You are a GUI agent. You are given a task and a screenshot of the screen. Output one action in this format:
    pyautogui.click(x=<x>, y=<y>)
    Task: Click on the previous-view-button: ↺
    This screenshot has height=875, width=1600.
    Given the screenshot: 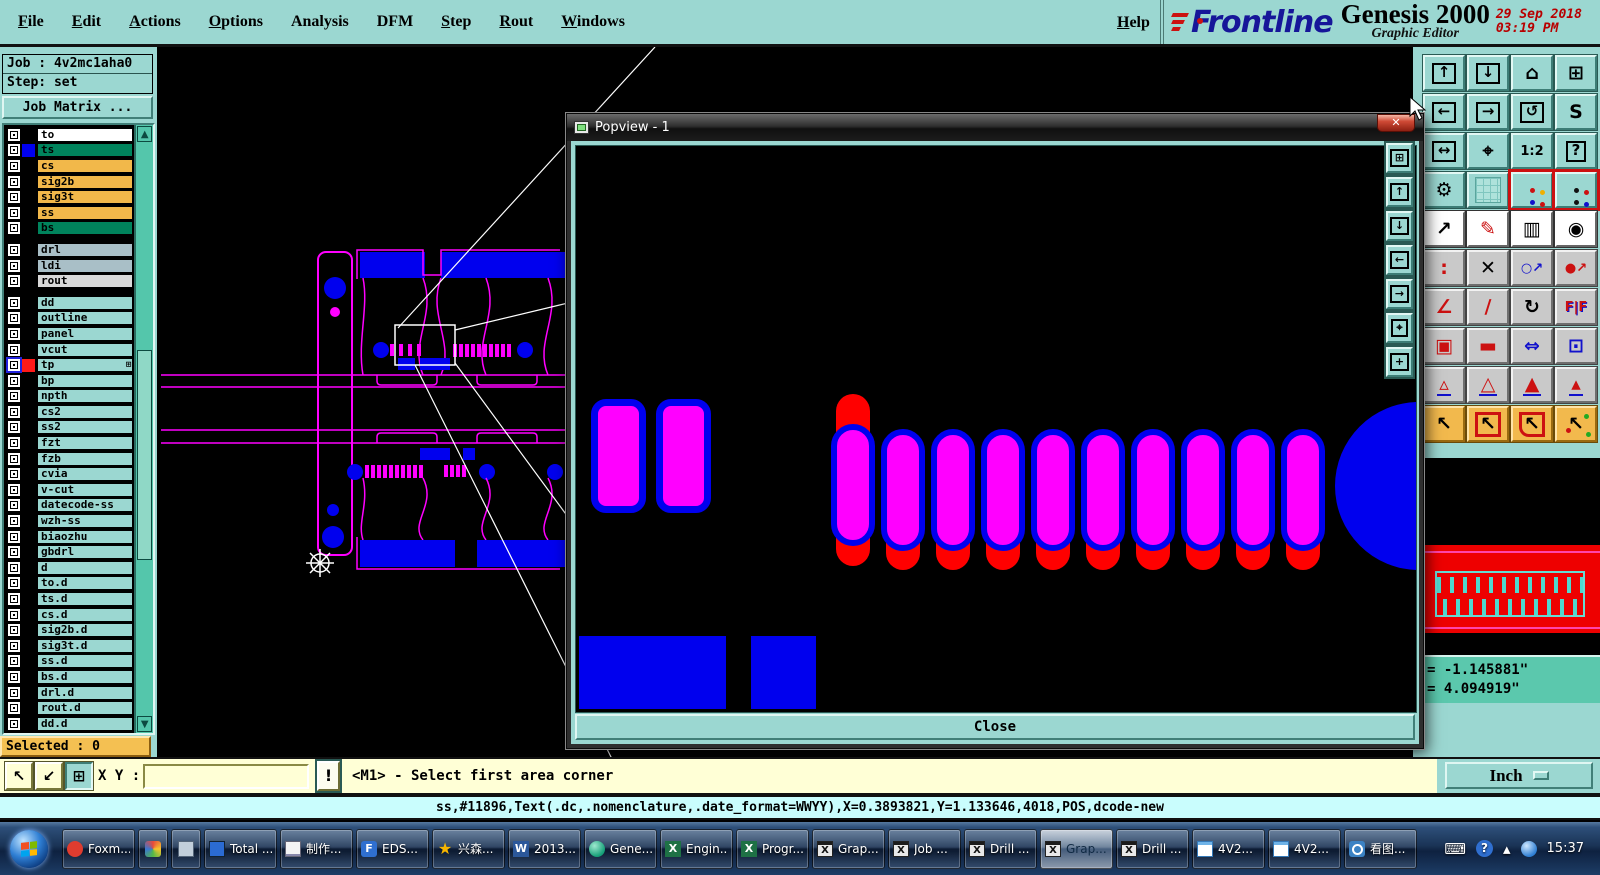 What is the action you would take?
    pyautogui.click(x=1532, y=112)
    